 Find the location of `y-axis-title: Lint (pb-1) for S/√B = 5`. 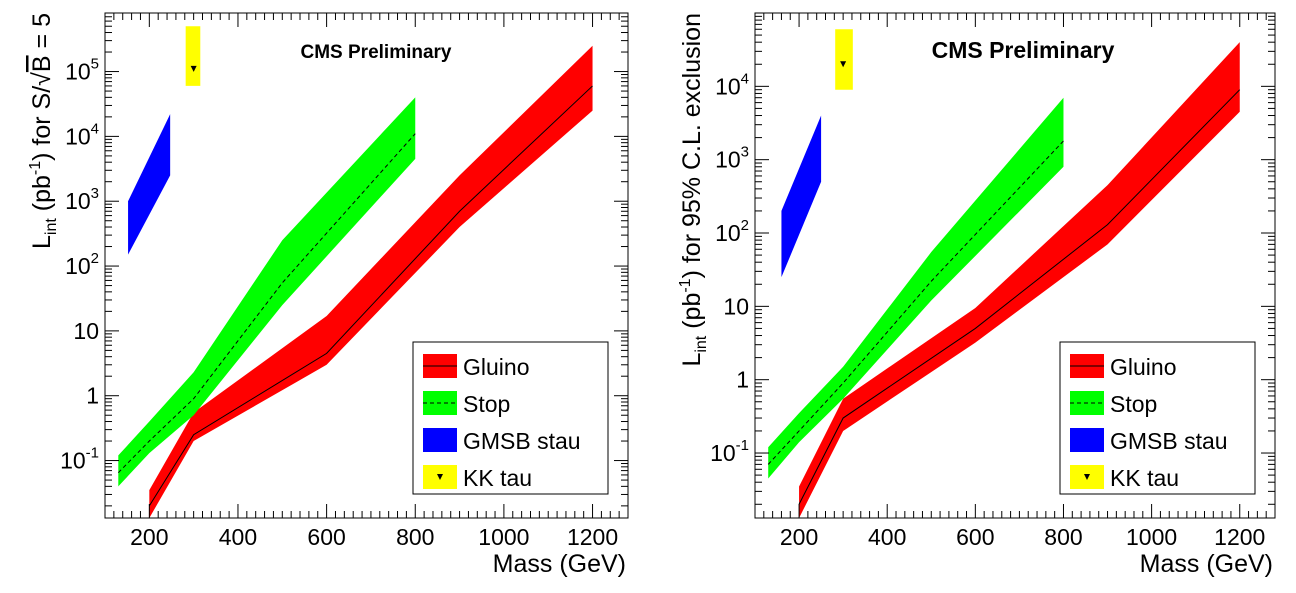

y-axis-title: Lint (pb-1) for S/√B = 5 is located at coordinates (43, 131).